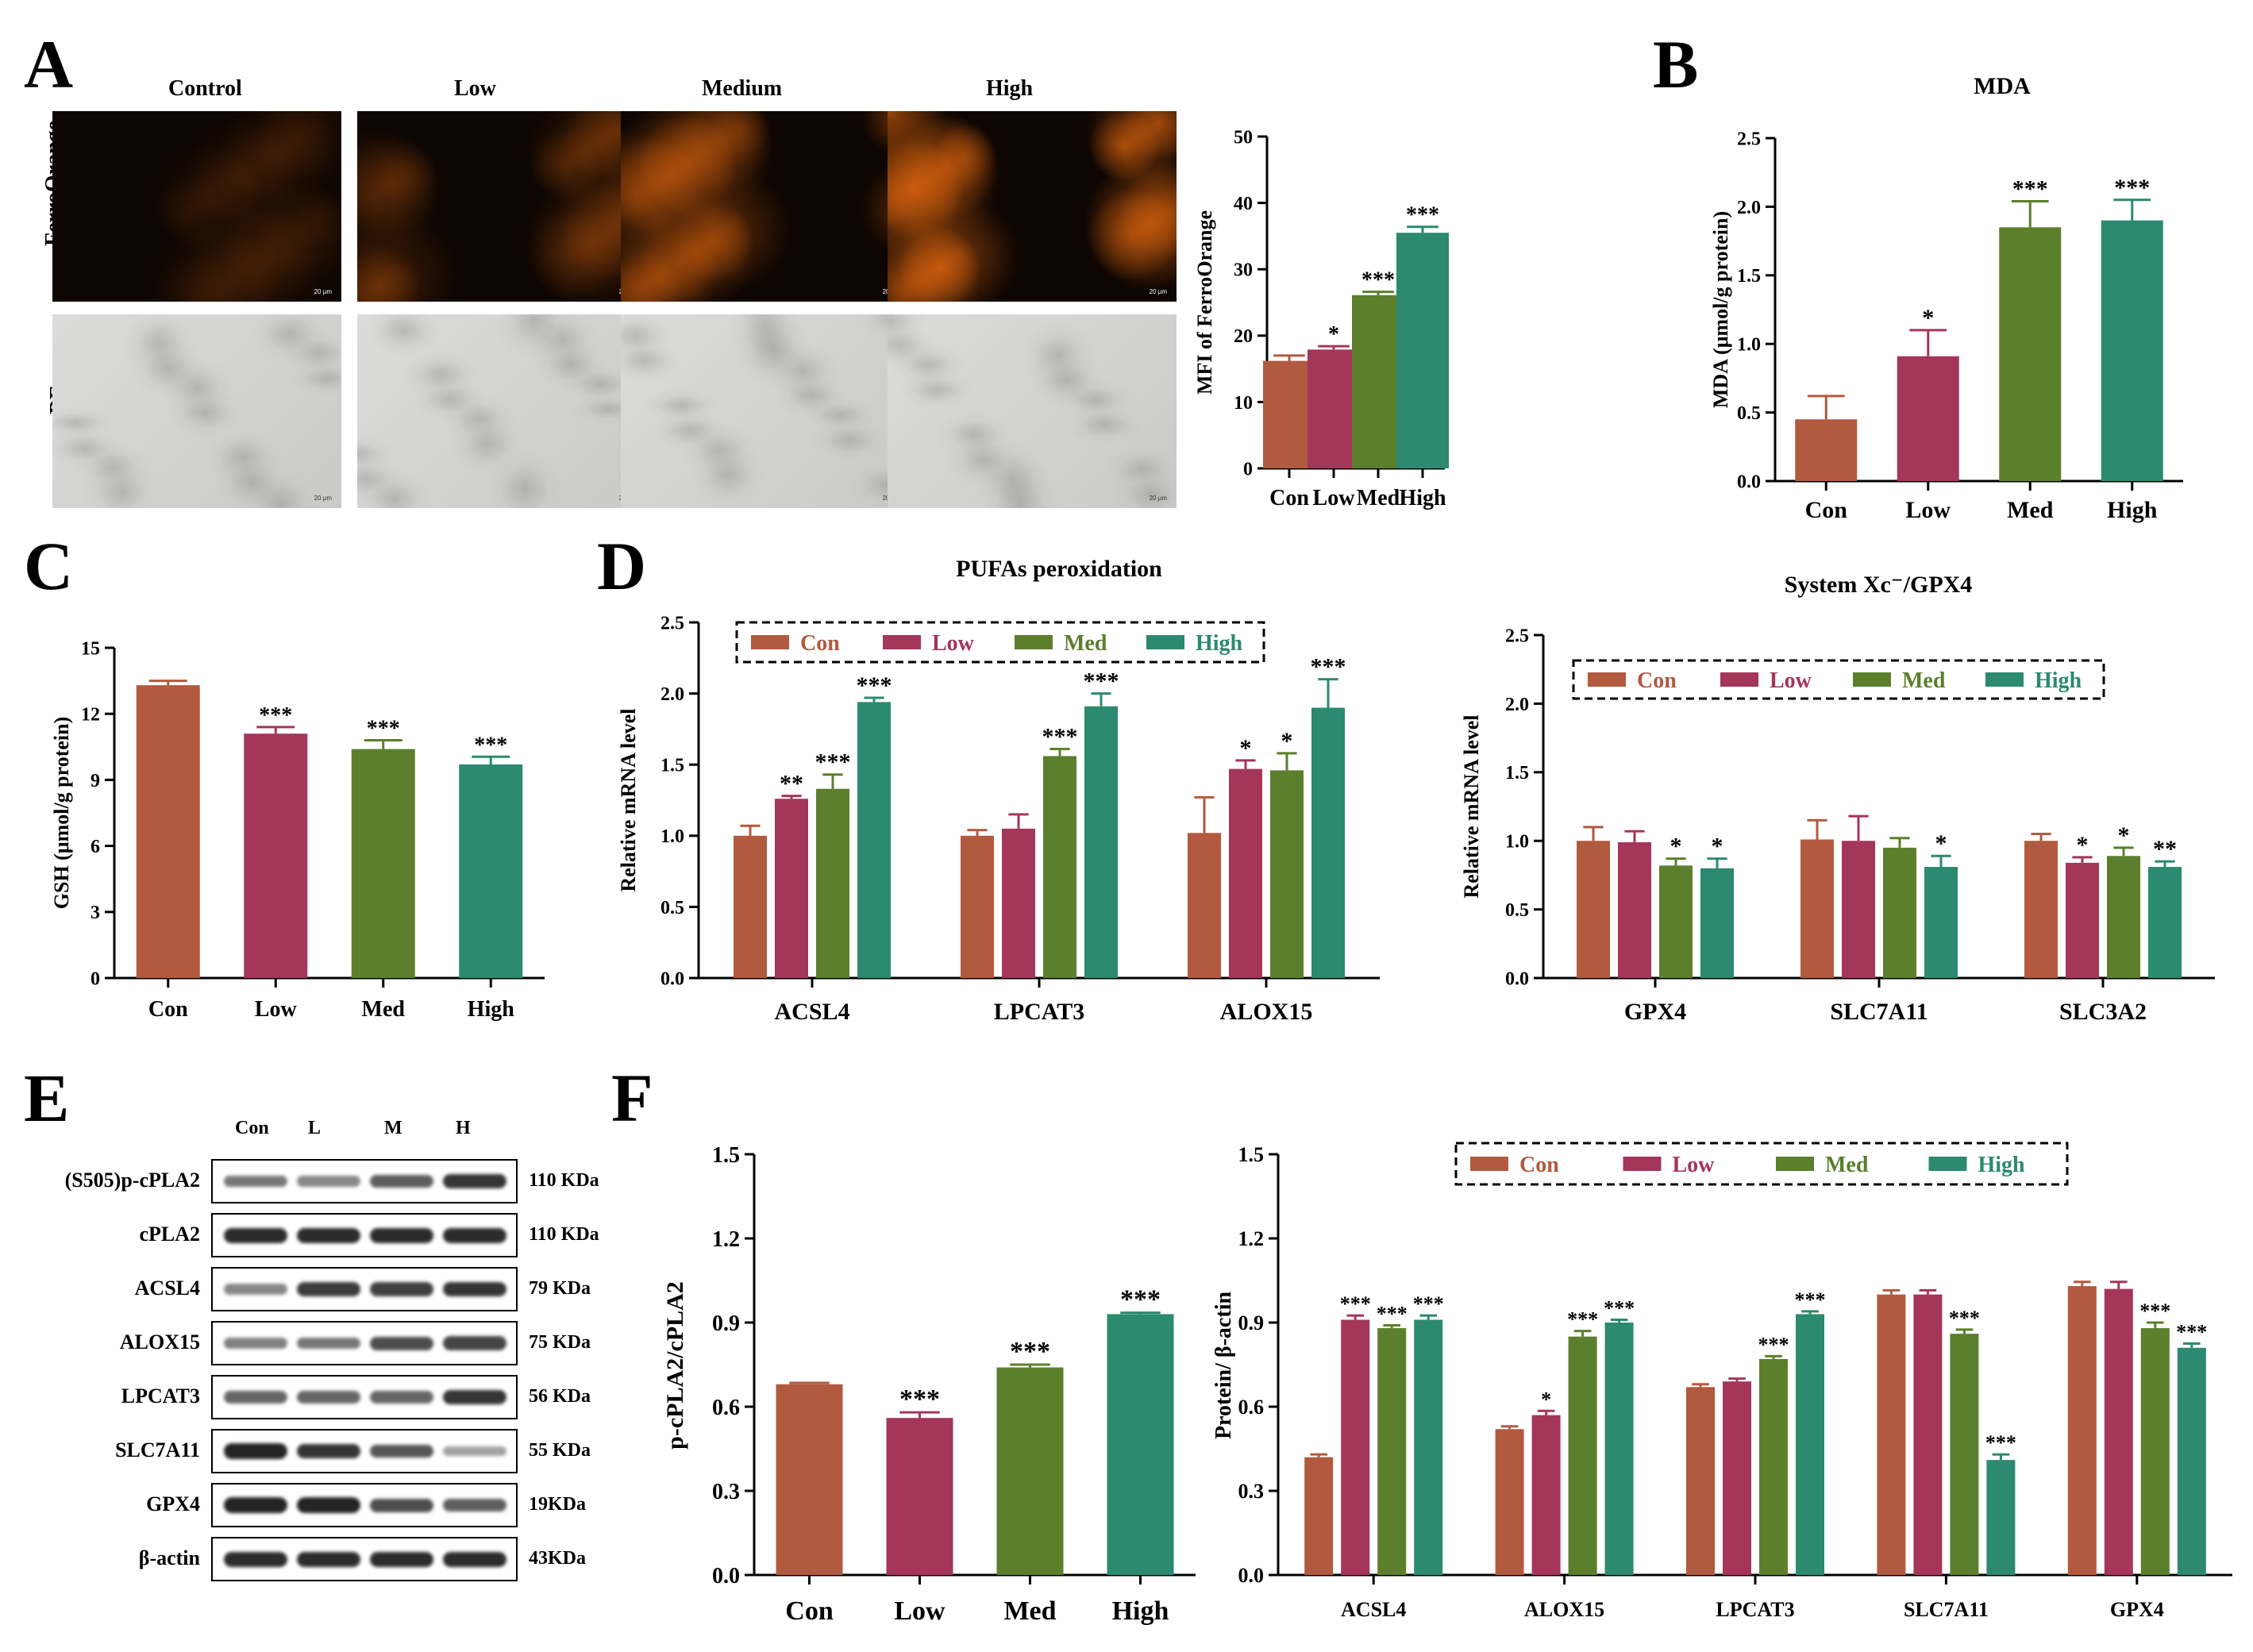 The image size is (2253, 1652). Describe the element at coordinates (1246, 748) in the screenshot. I see `significance-label: *` at that location.